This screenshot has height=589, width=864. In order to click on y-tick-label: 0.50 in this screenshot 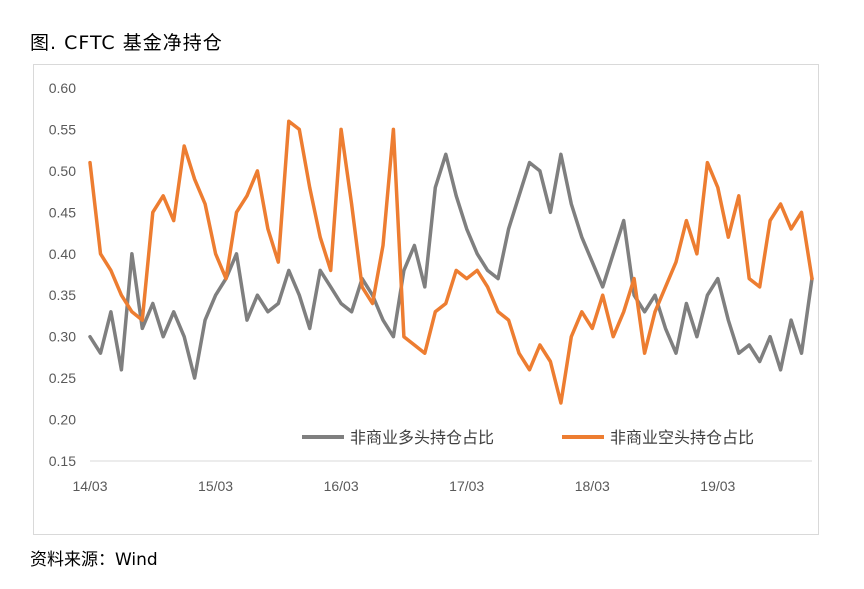, I will do `click(62, 171)`.